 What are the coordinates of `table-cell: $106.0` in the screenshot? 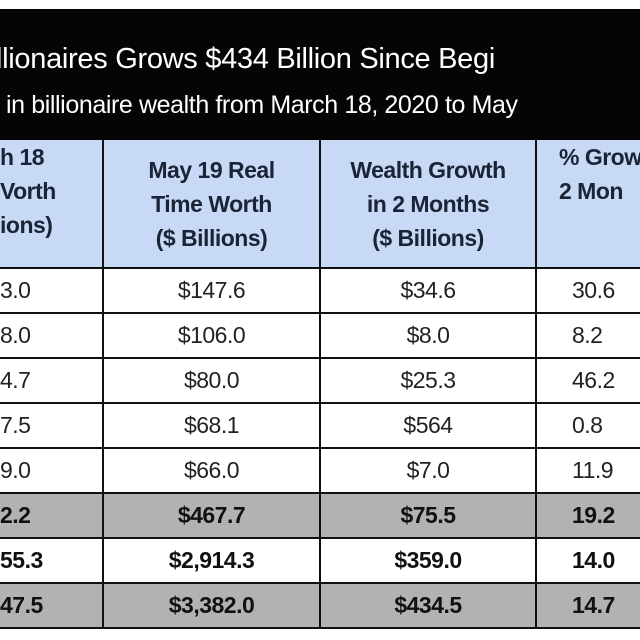 It's located at (212, 336).